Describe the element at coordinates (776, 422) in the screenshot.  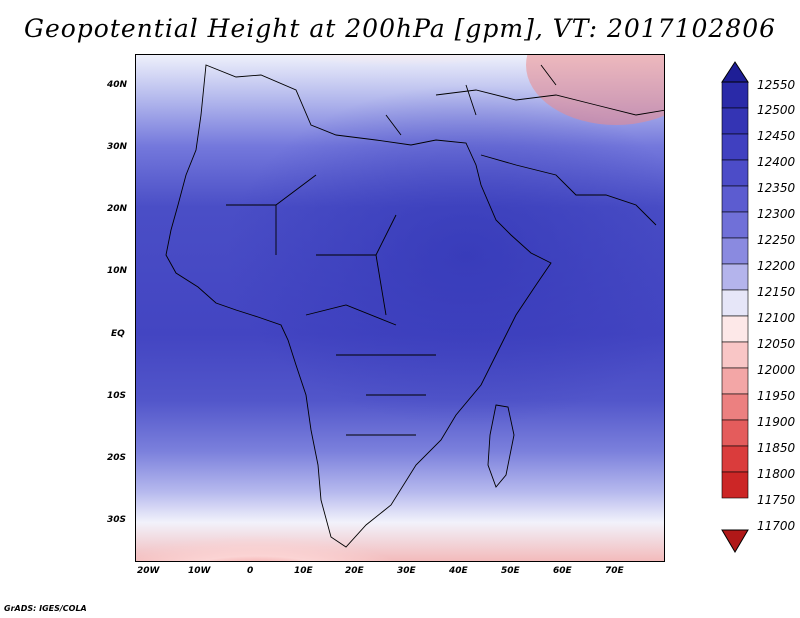
I see `colorbar-label: 11900` at that location.